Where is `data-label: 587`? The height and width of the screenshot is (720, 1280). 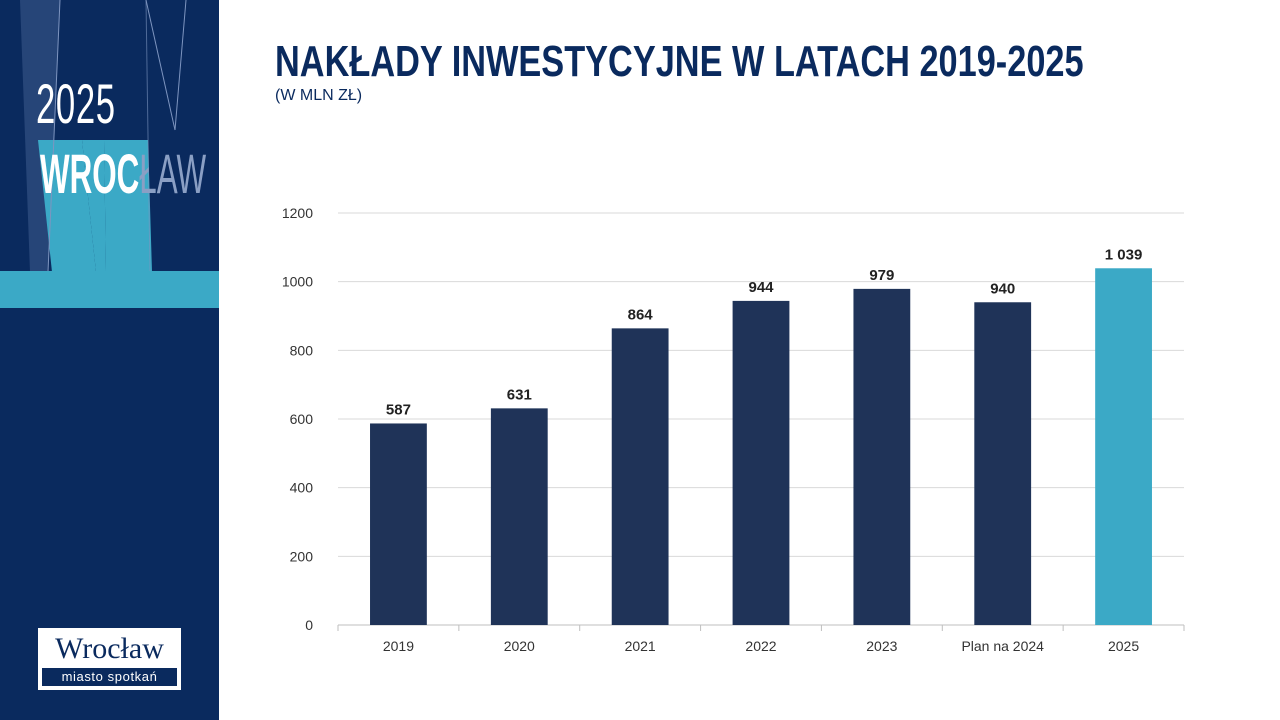 data-label: 587 is located at coordinates (398, 409).